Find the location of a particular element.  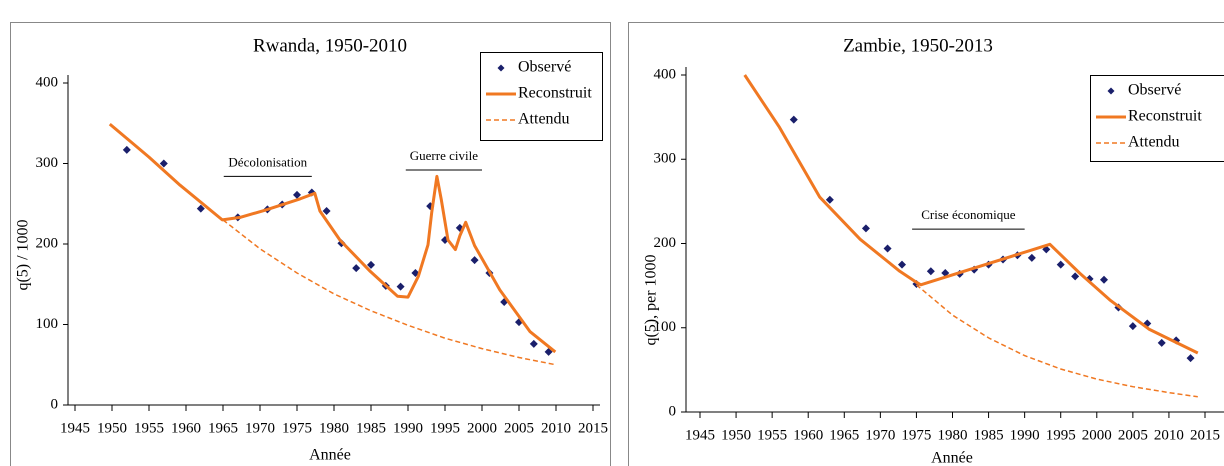

y-axis-label: q(5), per 1000 is located at coordinates (651, 299).